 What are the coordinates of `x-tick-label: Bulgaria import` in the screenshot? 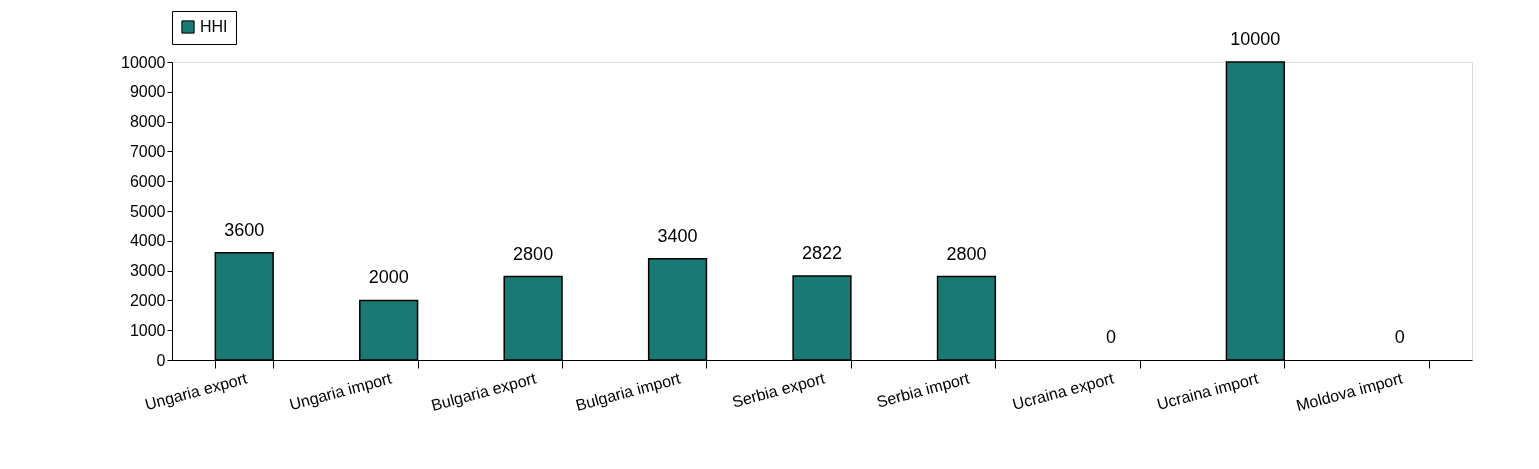 It's located at (628, 391).